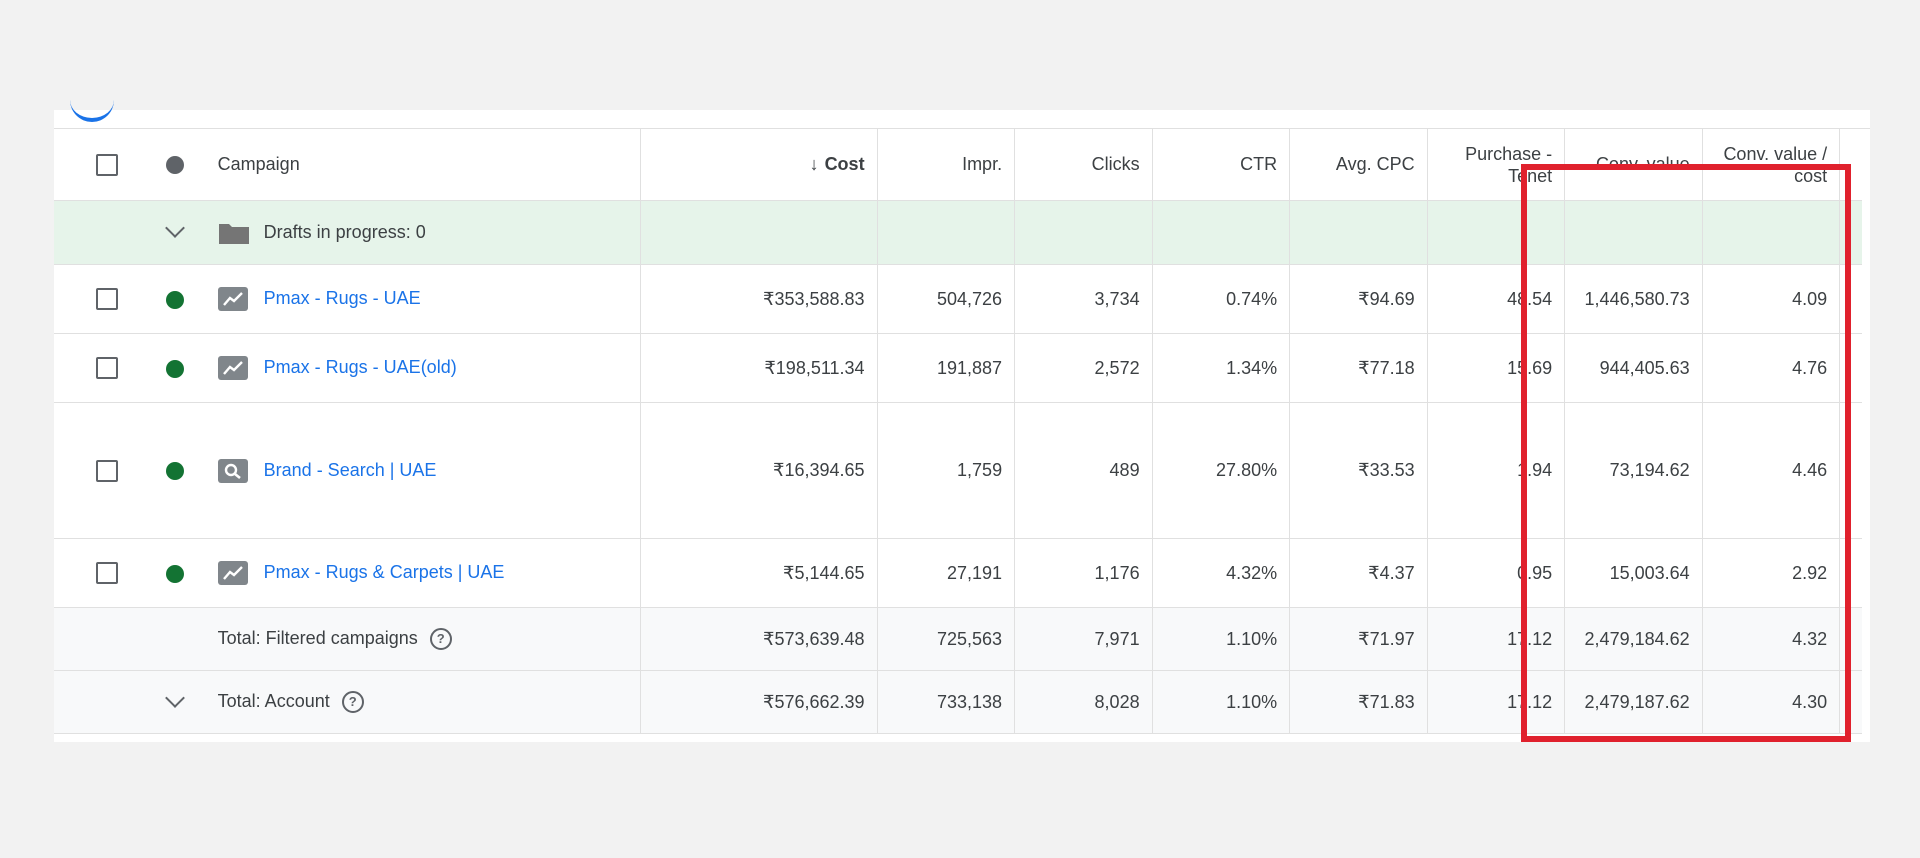  I want to click on status-dot-icon, so click(175, 165).